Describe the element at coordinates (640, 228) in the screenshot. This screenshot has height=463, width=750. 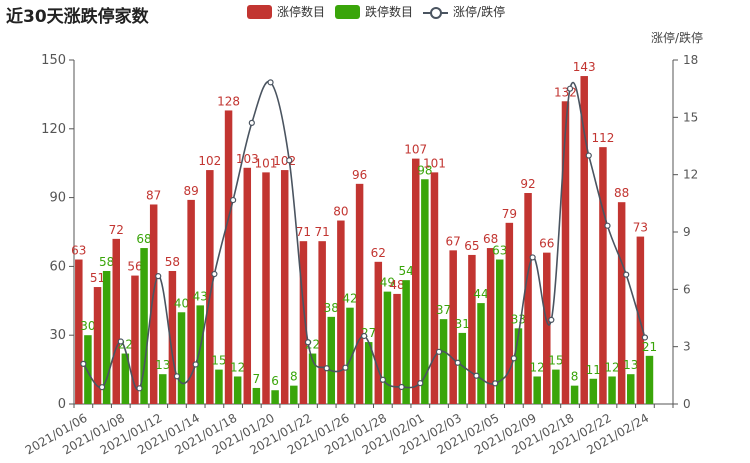
I see `bar-up-label: 73` at that location.